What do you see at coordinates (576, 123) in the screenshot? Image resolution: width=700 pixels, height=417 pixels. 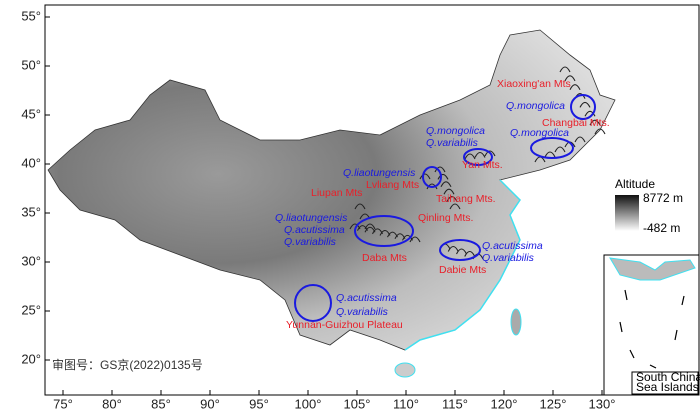 I see `mountain-label: Changbai Mts.` at bounding box center [576, 123].